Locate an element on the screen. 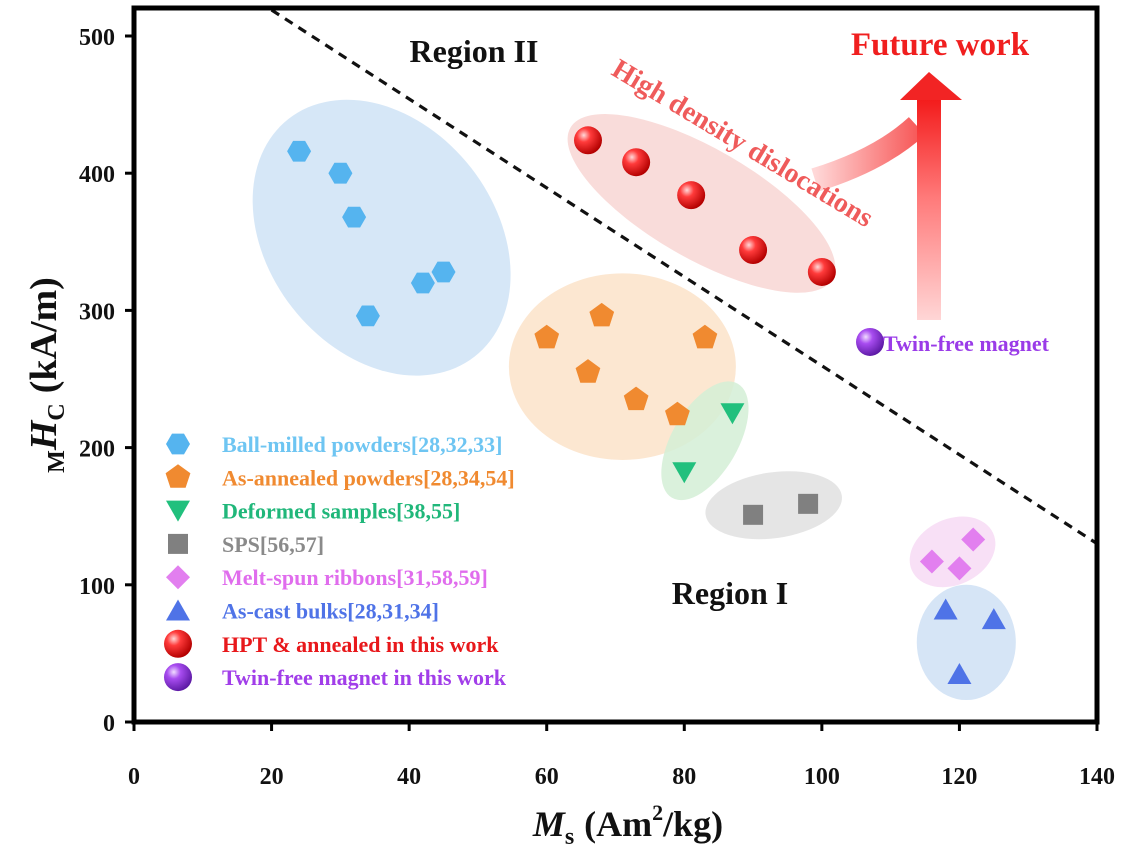 The image size is (1128, 851). y-tick-label: 300 is located at coordinates (97, 312).